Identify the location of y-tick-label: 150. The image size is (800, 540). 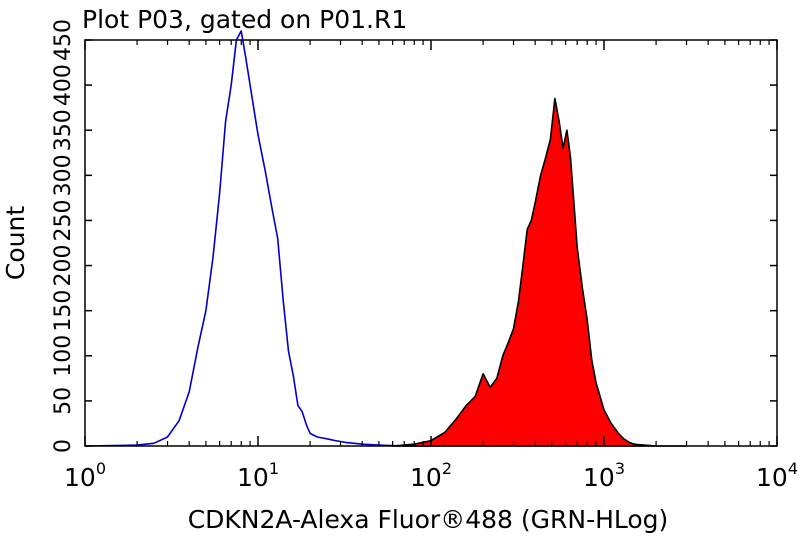
(63, 311).